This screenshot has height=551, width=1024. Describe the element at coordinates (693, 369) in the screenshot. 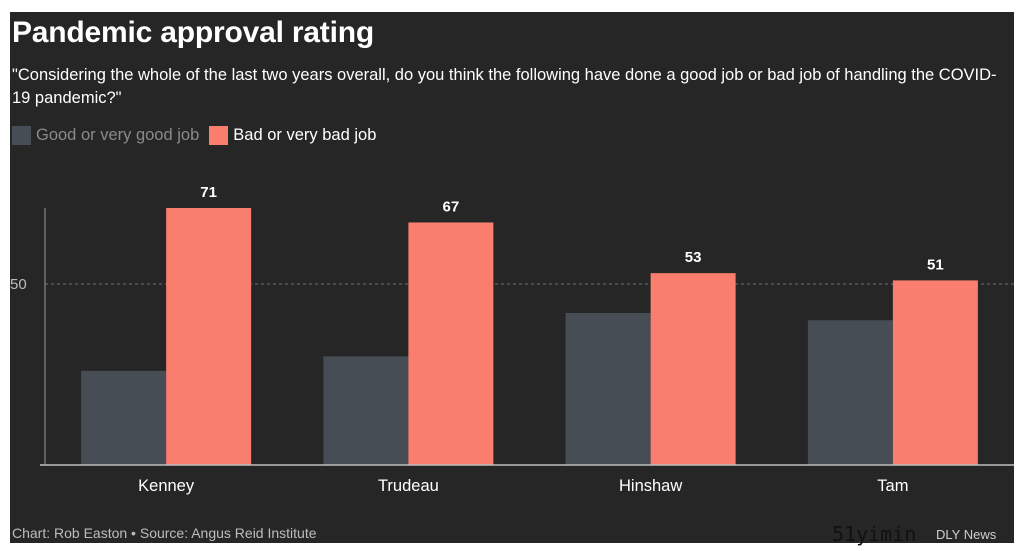

I see `bar-hinshaw-bad` at that location.